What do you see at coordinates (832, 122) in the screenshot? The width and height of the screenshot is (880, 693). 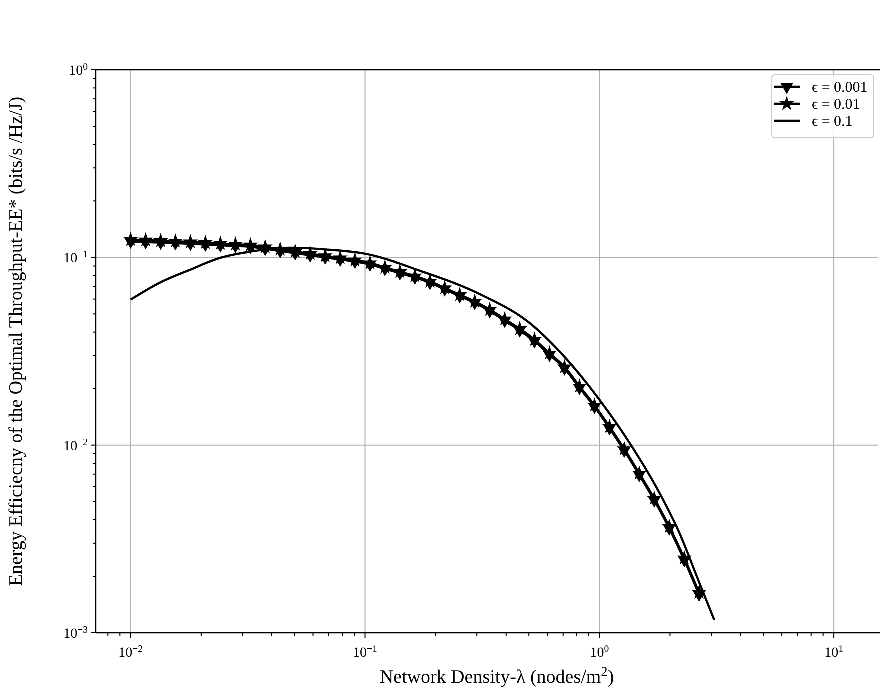 I see `legend-label: ϵ = 0.1` at bounding box center [832, 122].